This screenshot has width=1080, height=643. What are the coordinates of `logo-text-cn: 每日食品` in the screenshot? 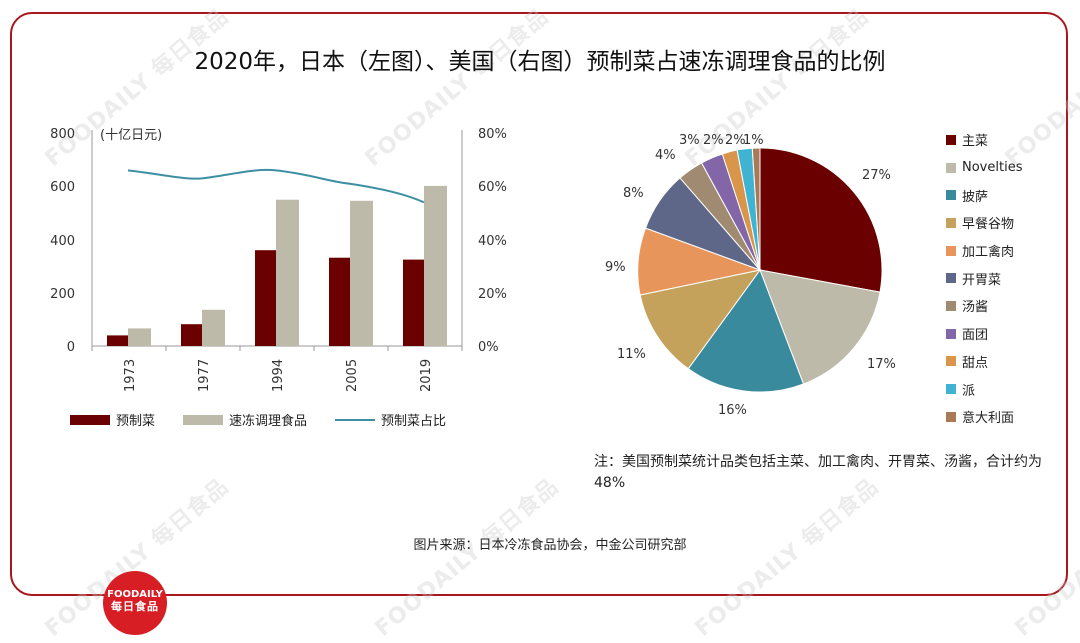 It's located at (135, 606).